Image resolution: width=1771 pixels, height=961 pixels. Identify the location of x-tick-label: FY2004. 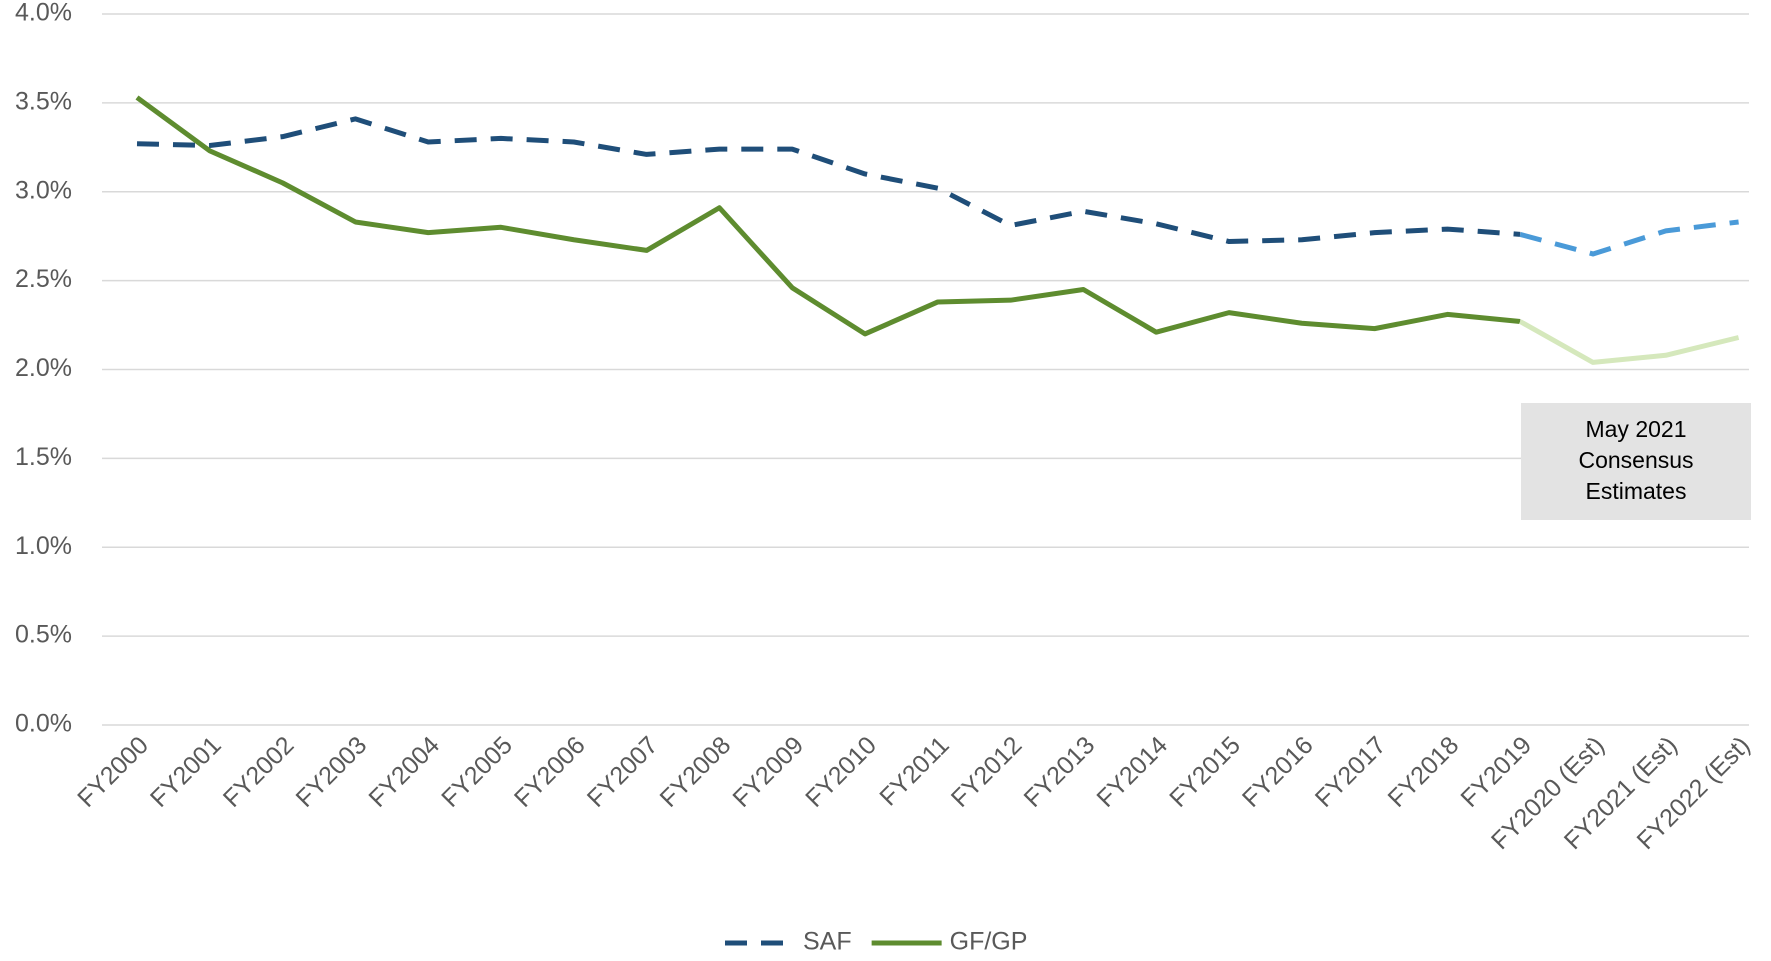
(404, 772).